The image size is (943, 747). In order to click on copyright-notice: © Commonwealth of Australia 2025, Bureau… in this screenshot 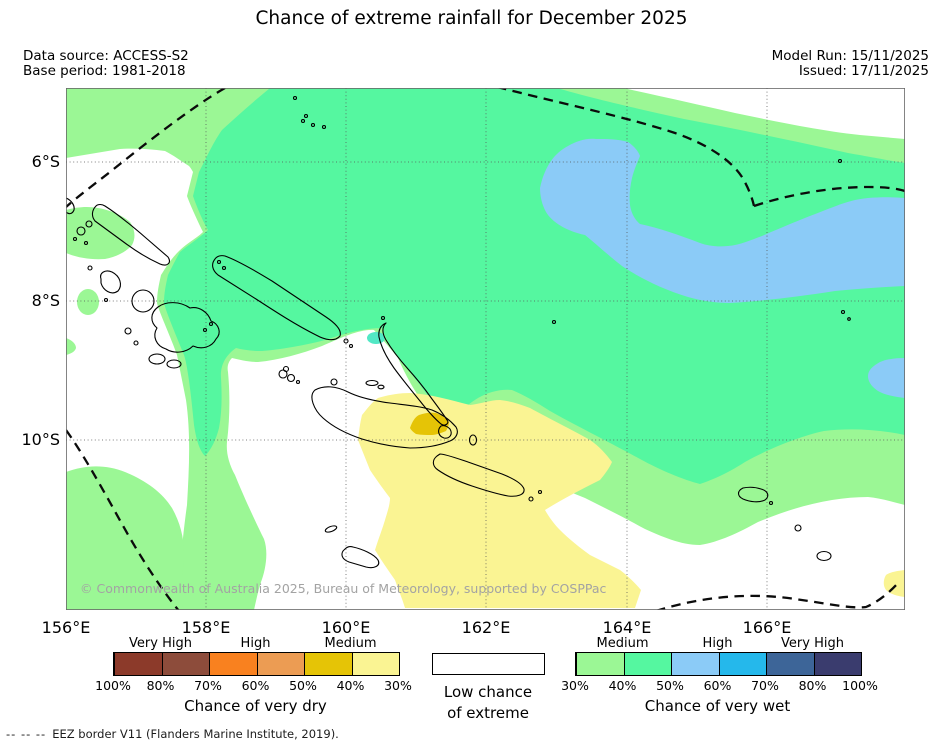, I will do `click(343, 588)`.